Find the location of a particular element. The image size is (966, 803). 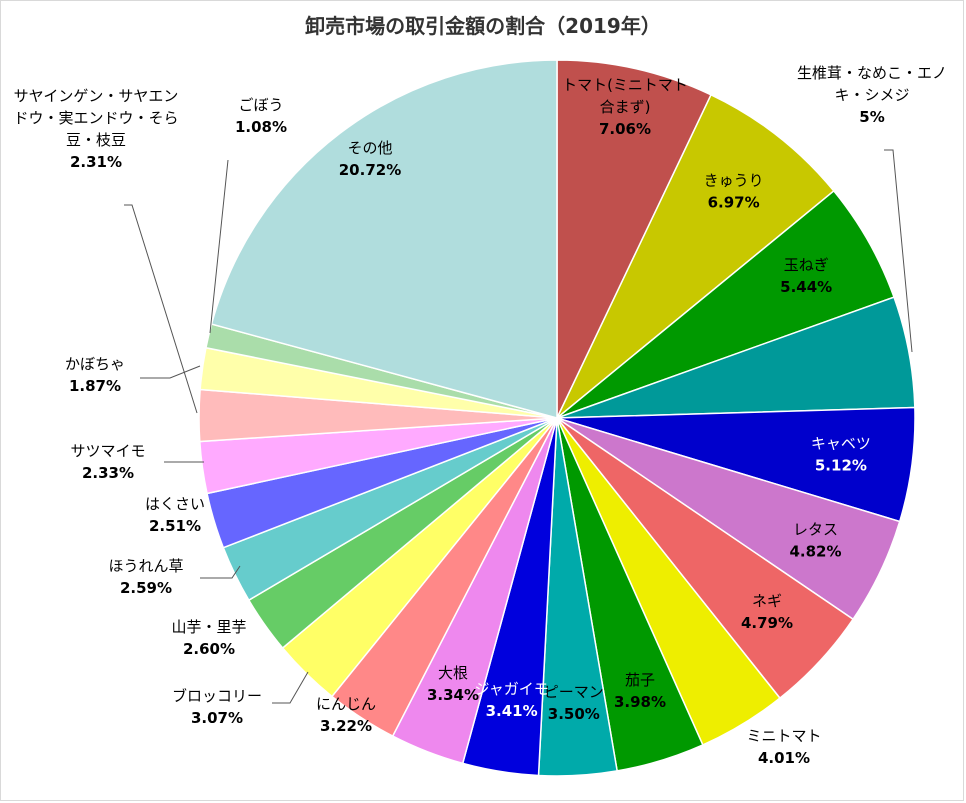

slice-value-8: 3.98% is located at coordinates (640, 702).